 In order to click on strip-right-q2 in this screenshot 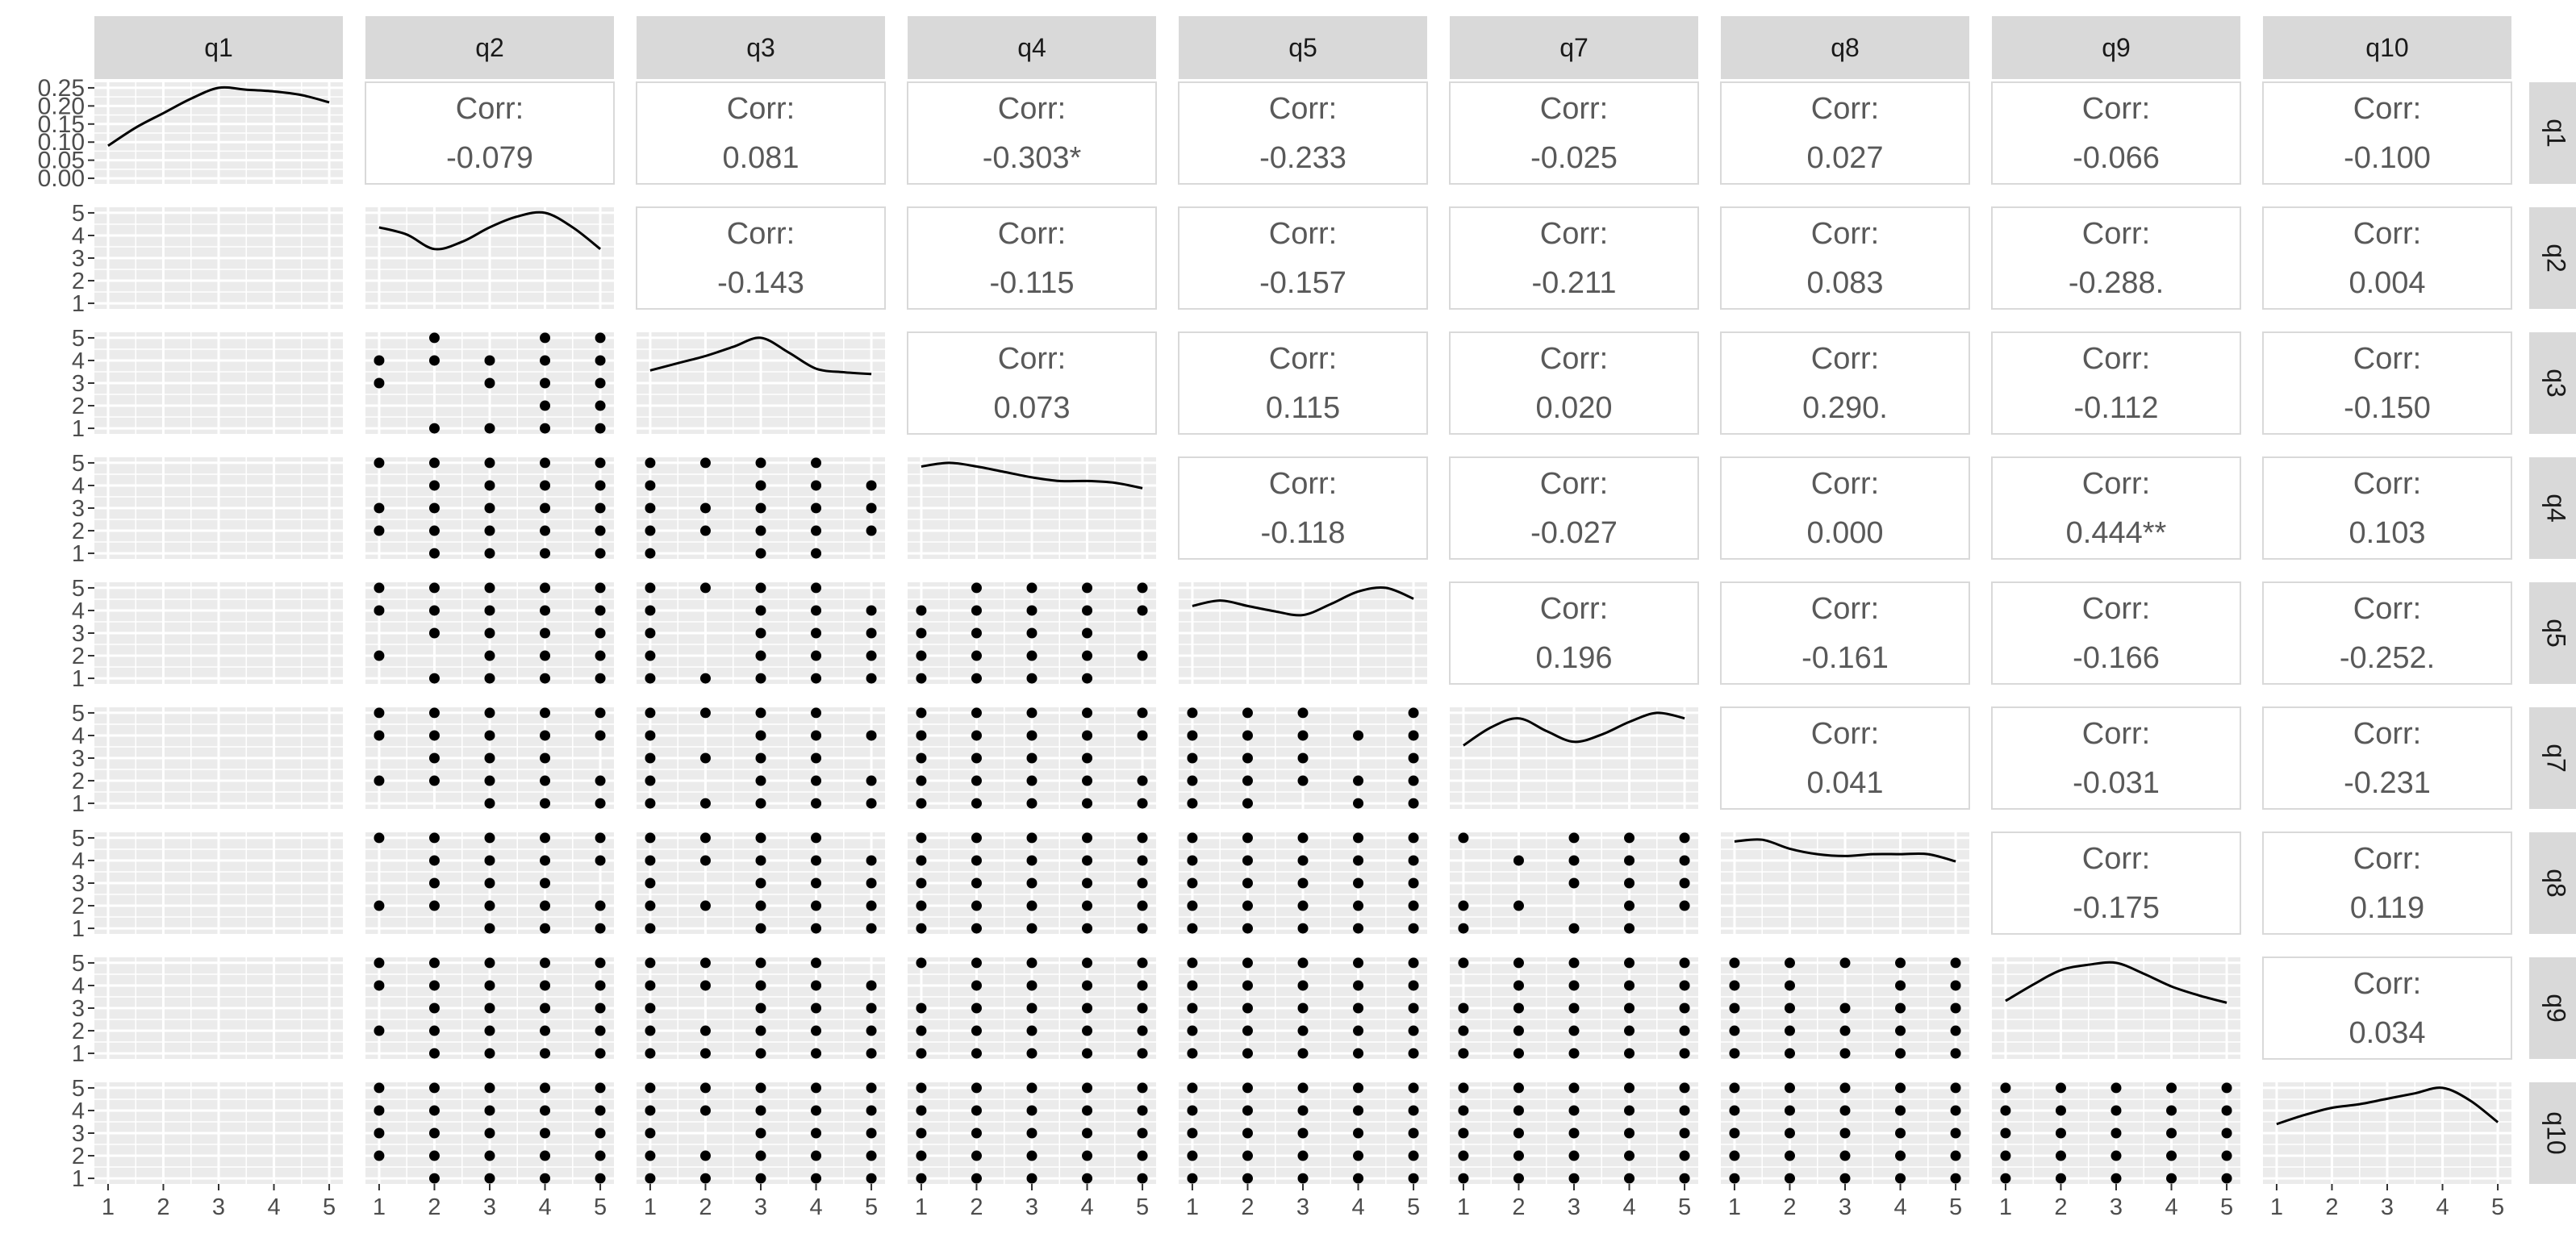, I will do `click(2552, 258)`.